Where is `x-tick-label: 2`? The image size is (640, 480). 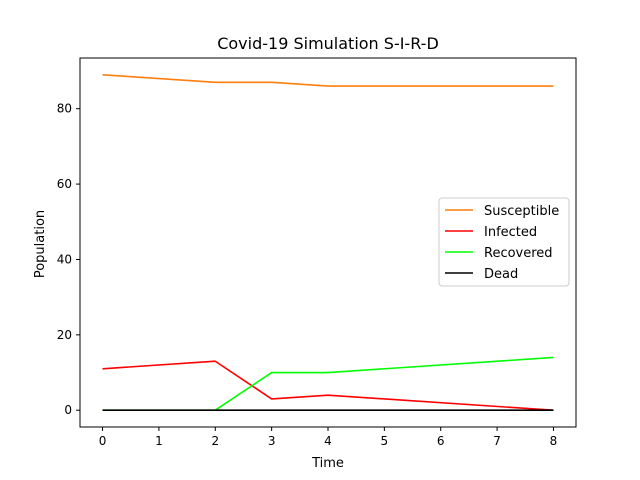 x-tick-label: 2 is located at coordinates (215, 441).